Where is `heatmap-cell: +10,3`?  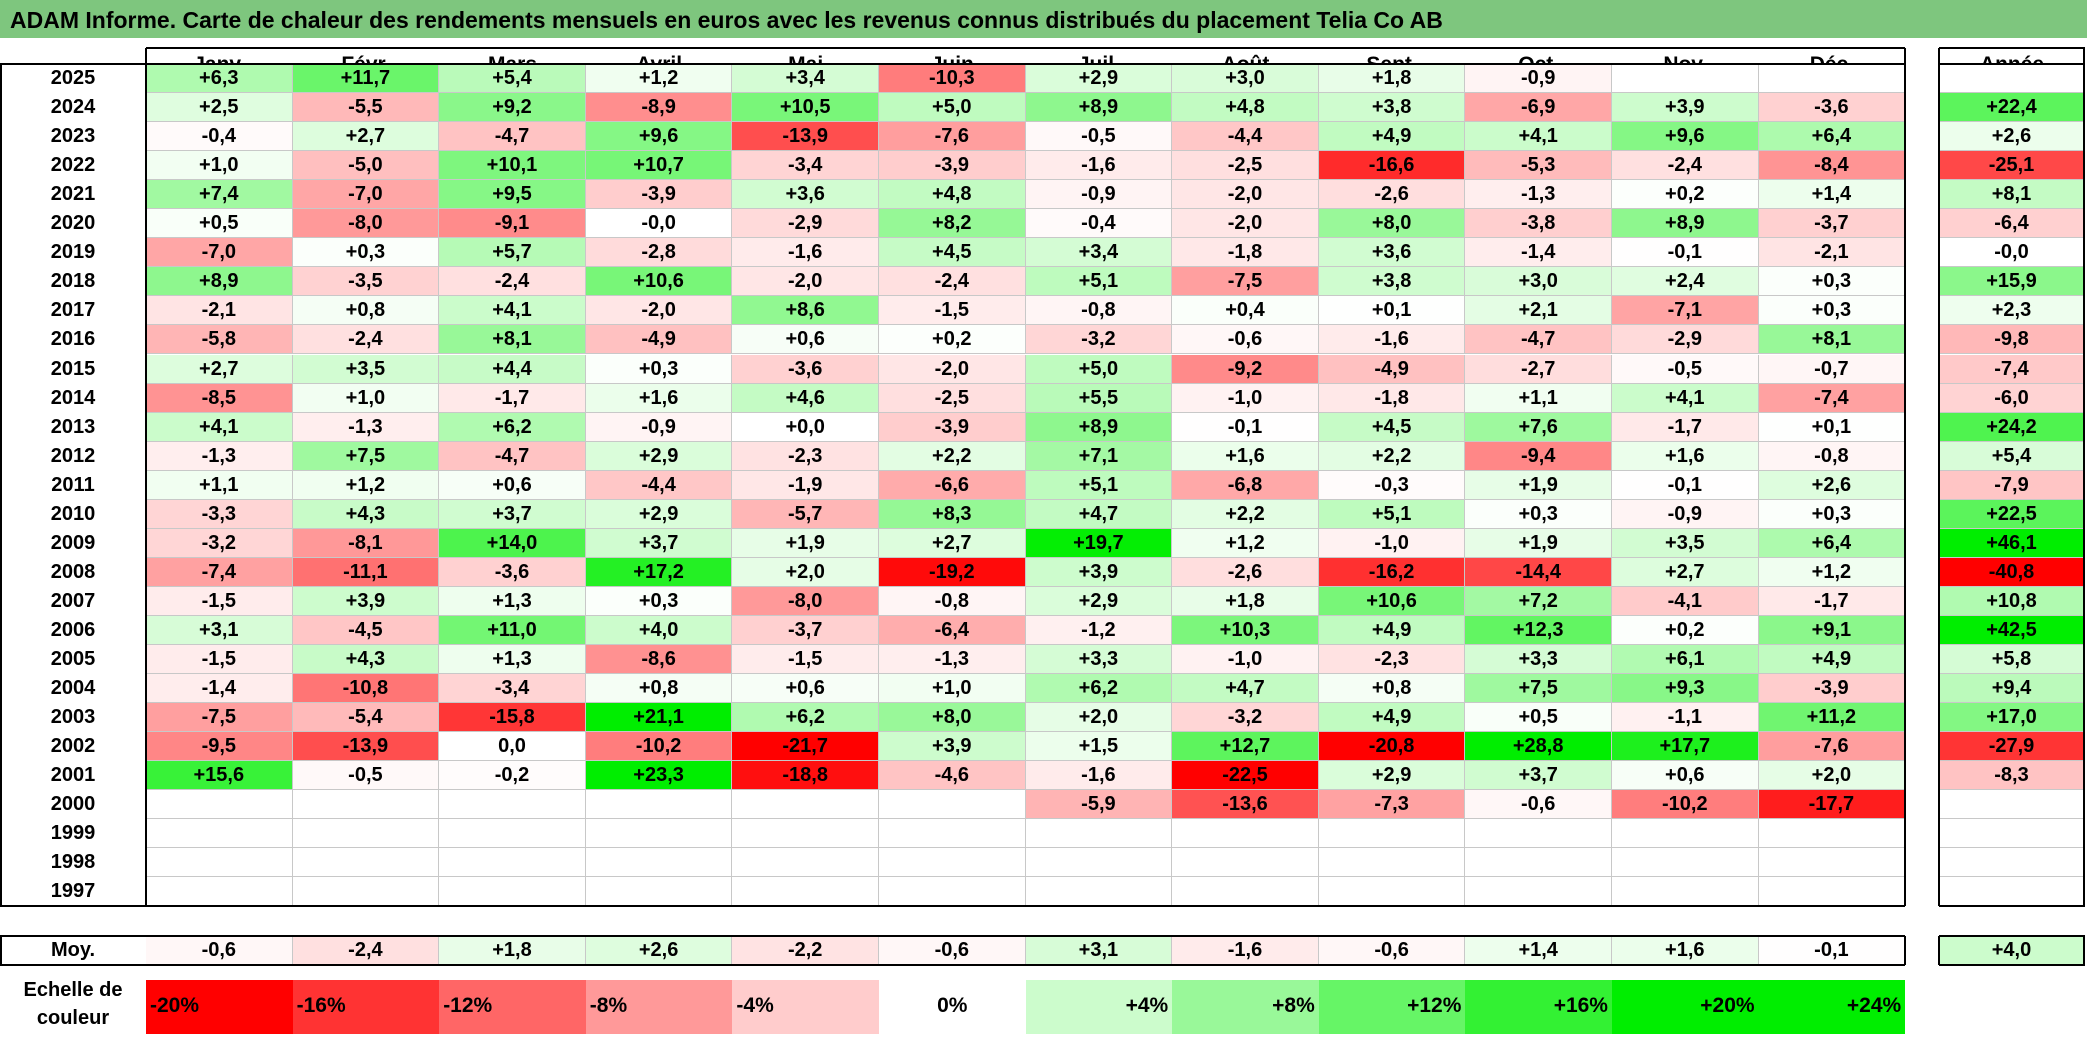 heatmap-cell: +10,3 is located at coordinates (1245, 630).